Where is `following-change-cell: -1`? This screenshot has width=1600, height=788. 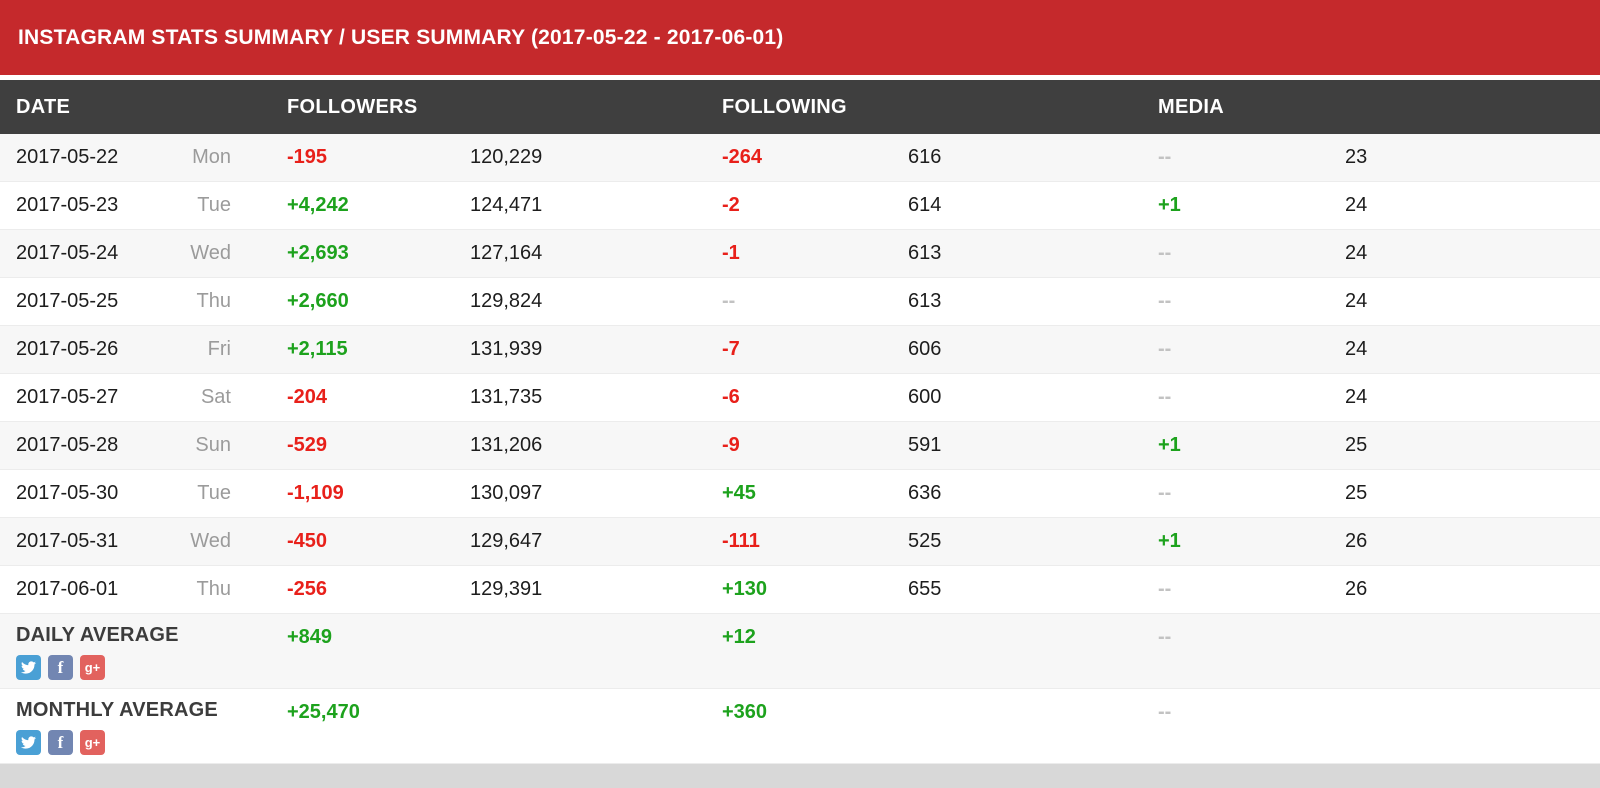
following-change-cell: -1 is located at coordinates (731, 253).